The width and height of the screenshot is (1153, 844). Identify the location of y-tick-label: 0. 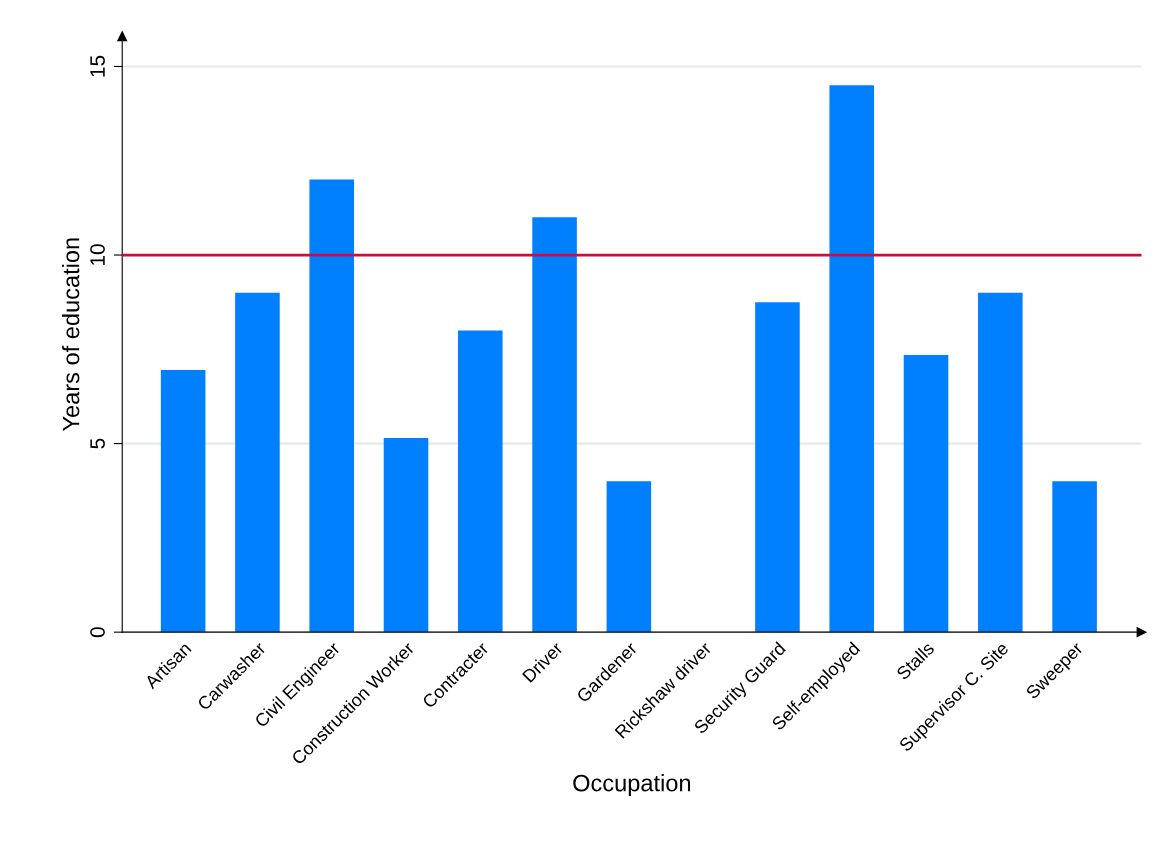
(97, 632).